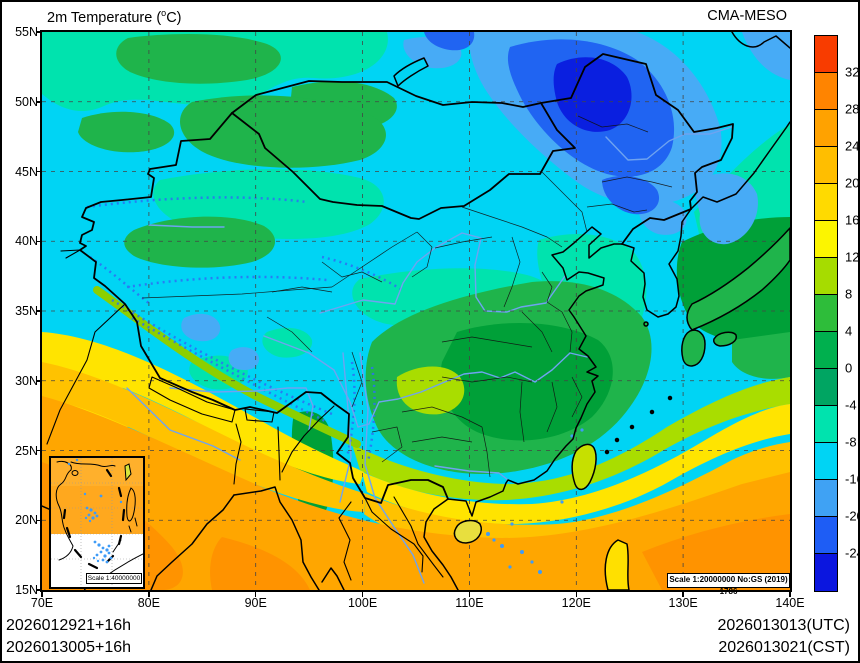  I want to click on lat-tick-label: 40N, so click(26, 241).